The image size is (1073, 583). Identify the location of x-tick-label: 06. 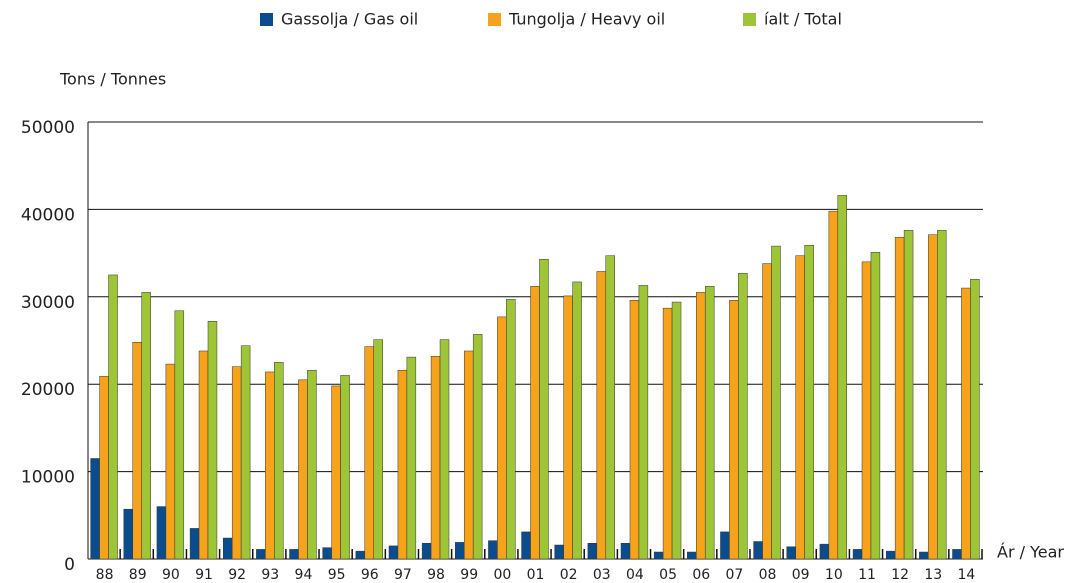
(701, 575).